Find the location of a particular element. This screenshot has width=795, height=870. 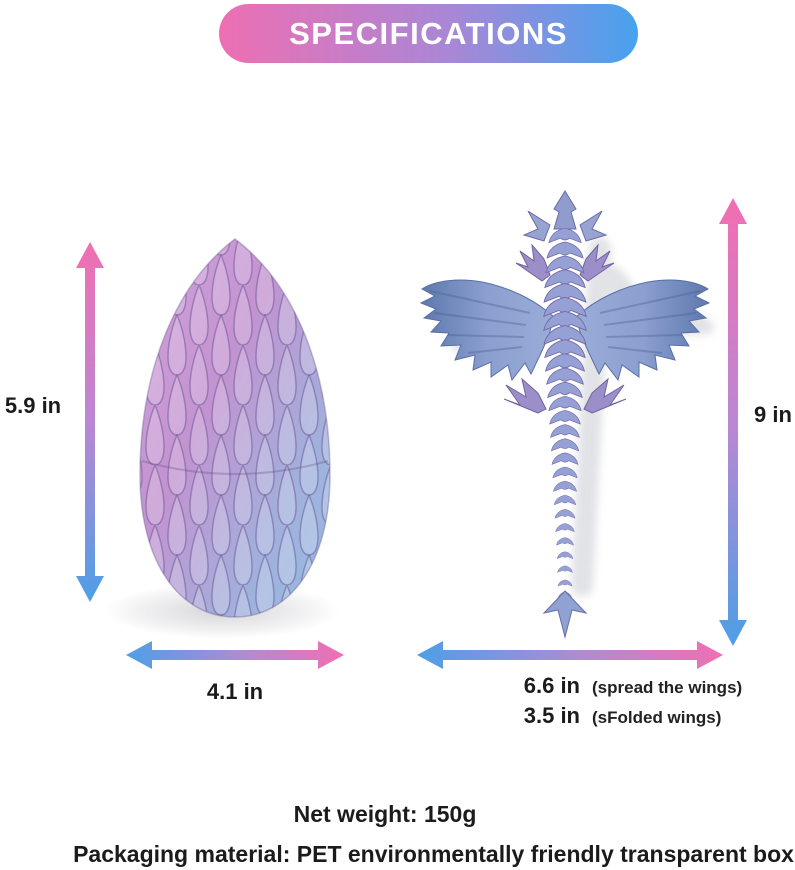

dragon-egg-image is located at coordinates (222, 438).